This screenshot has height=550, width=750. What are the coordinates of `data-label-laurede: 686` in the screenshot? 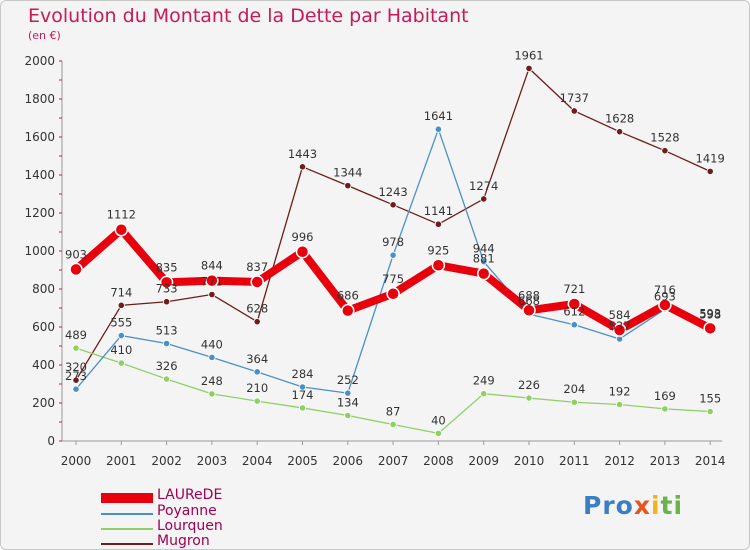 It's located at (348, 296).